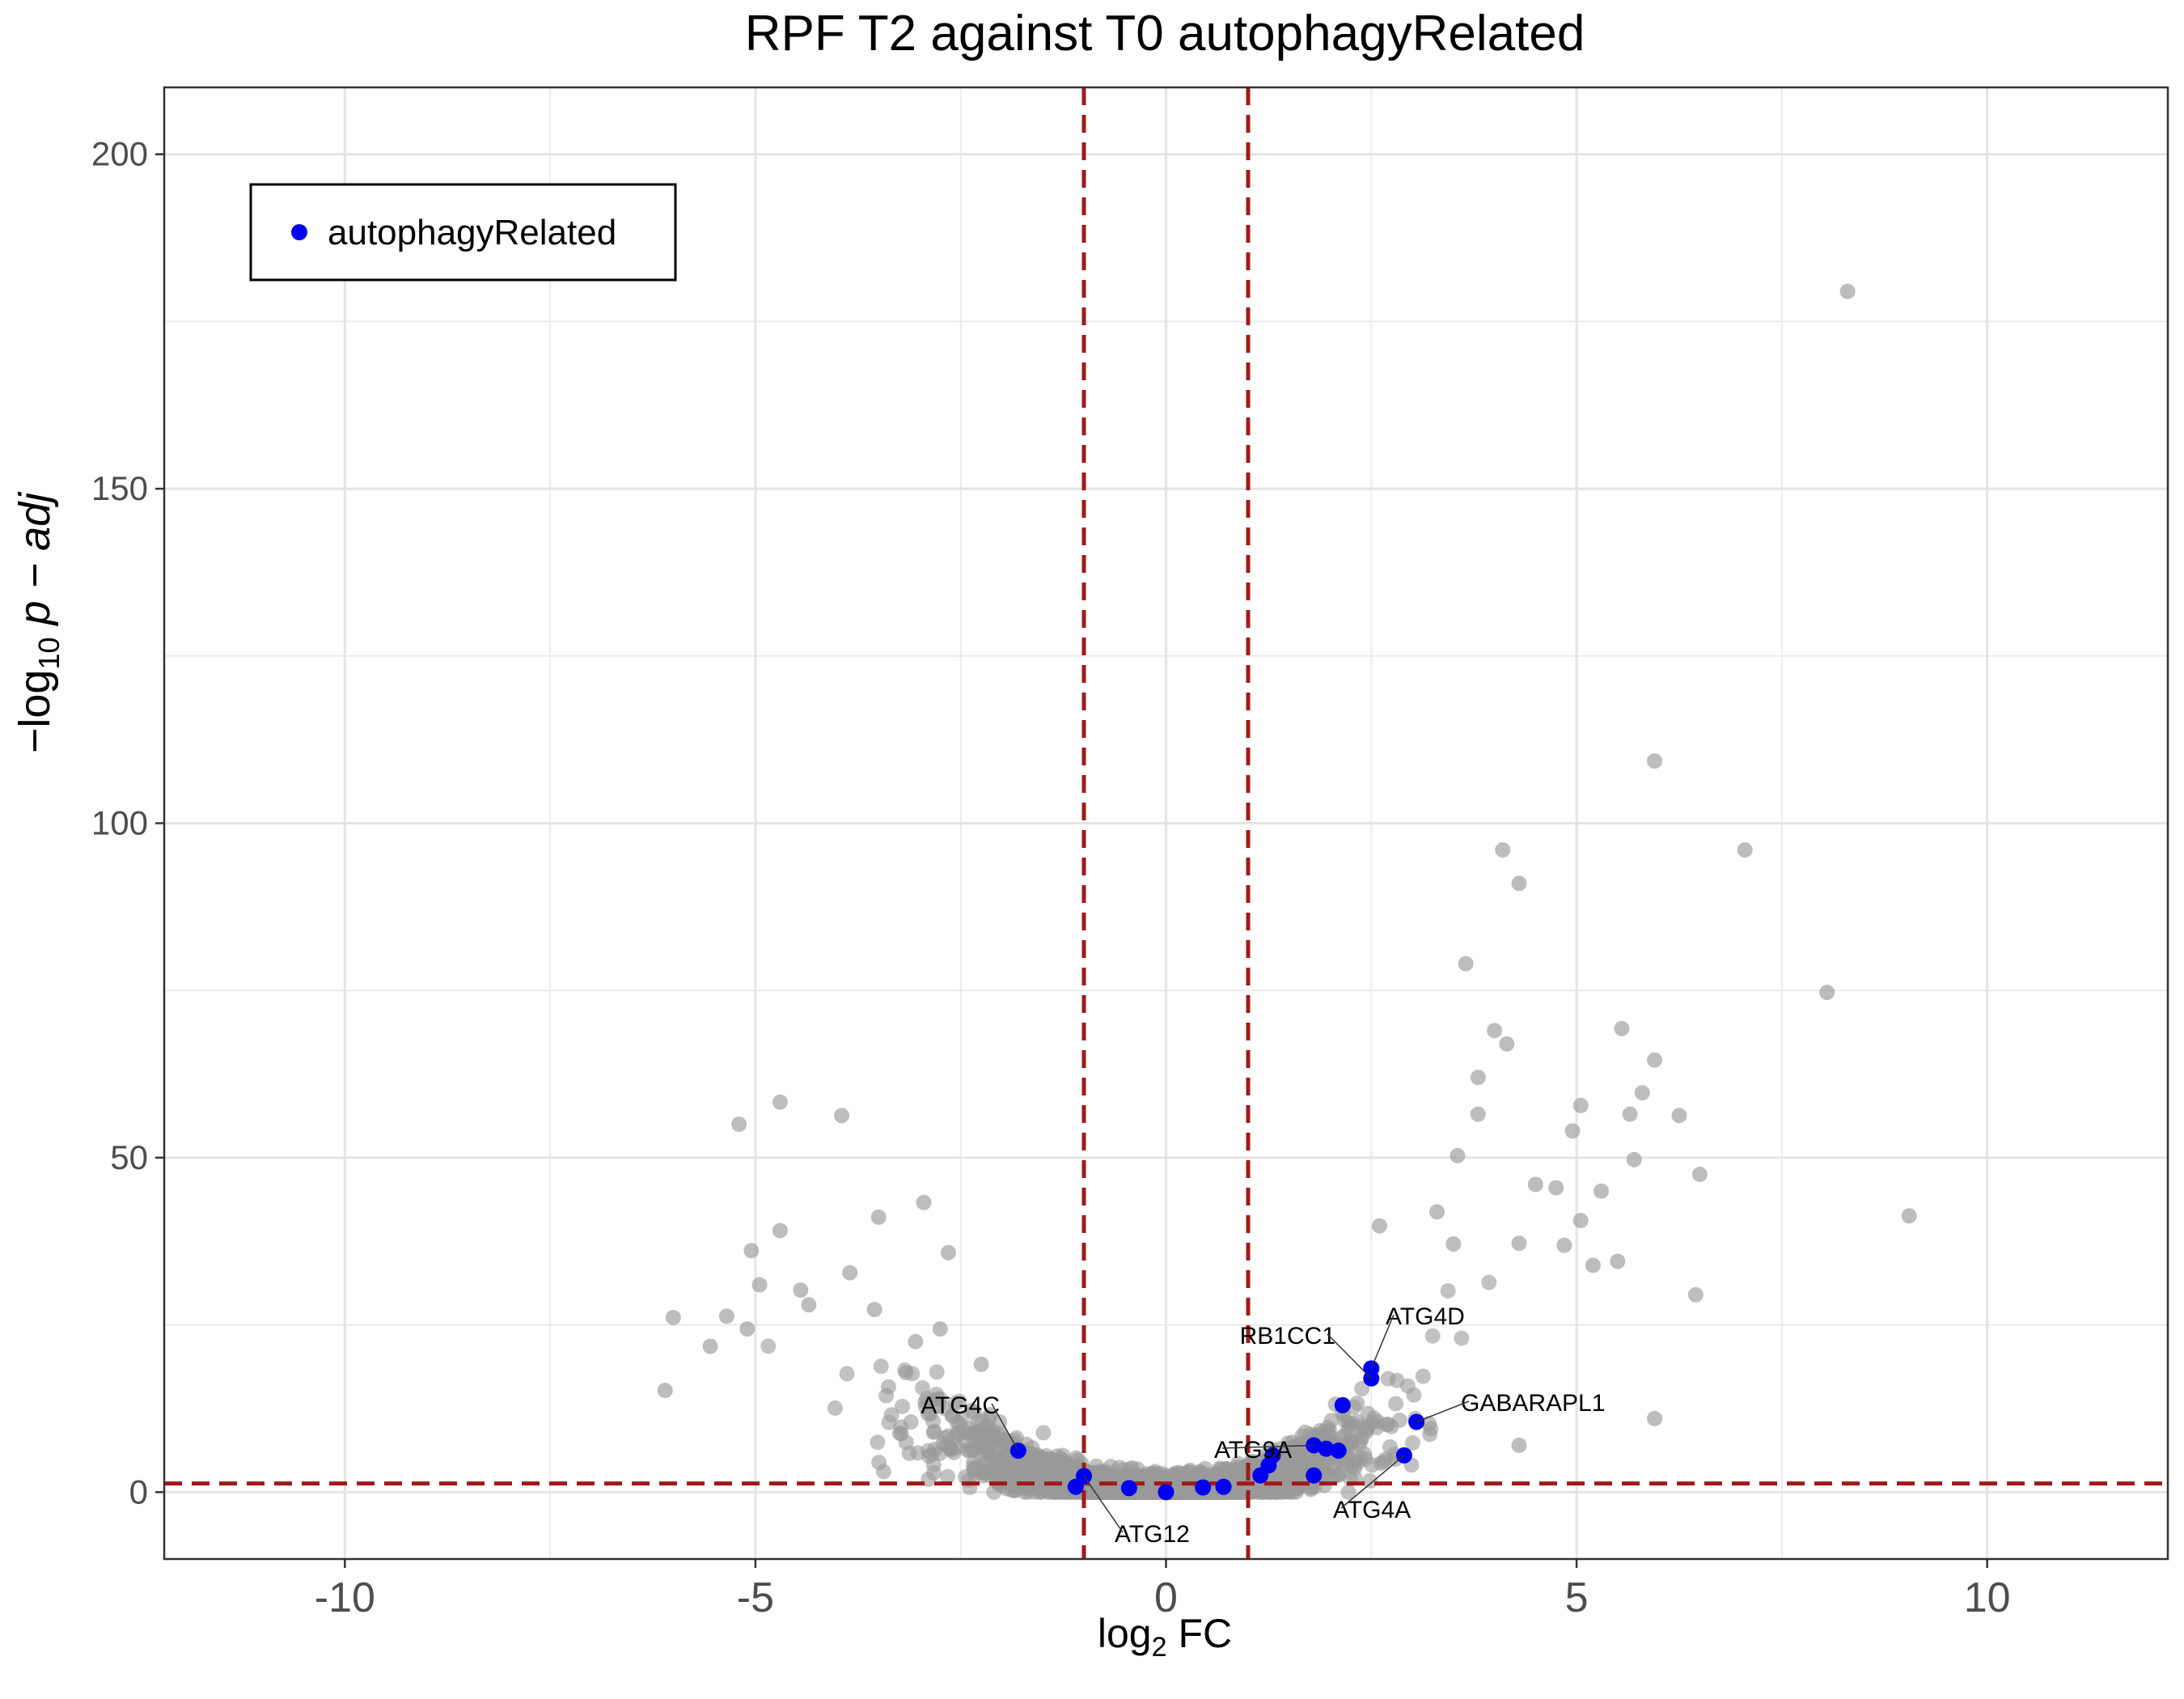 The image size is (2184, 1699). Describe the element at coordinates (129, 1157) in the screenshot. I see `y-tick-label: 50` at that location.